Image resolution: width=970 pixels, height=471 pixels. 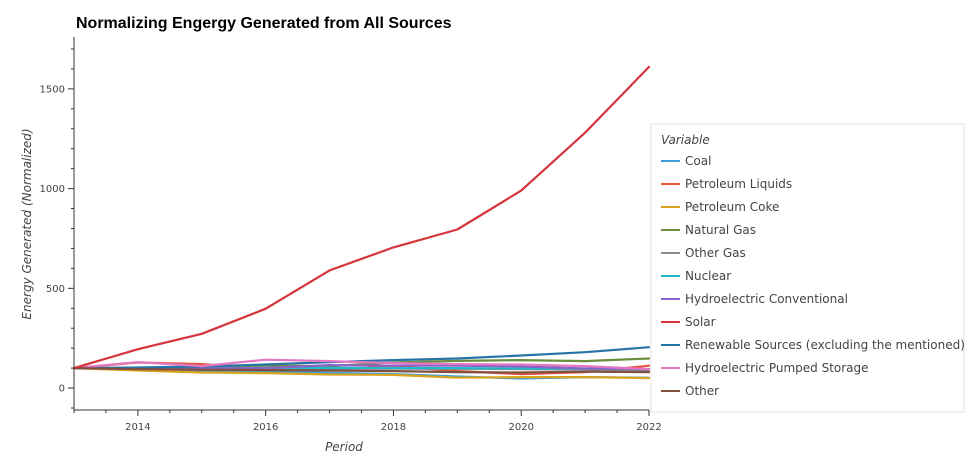 I want to click on series-line-petroleum-coke, so click(x=361, y=373).